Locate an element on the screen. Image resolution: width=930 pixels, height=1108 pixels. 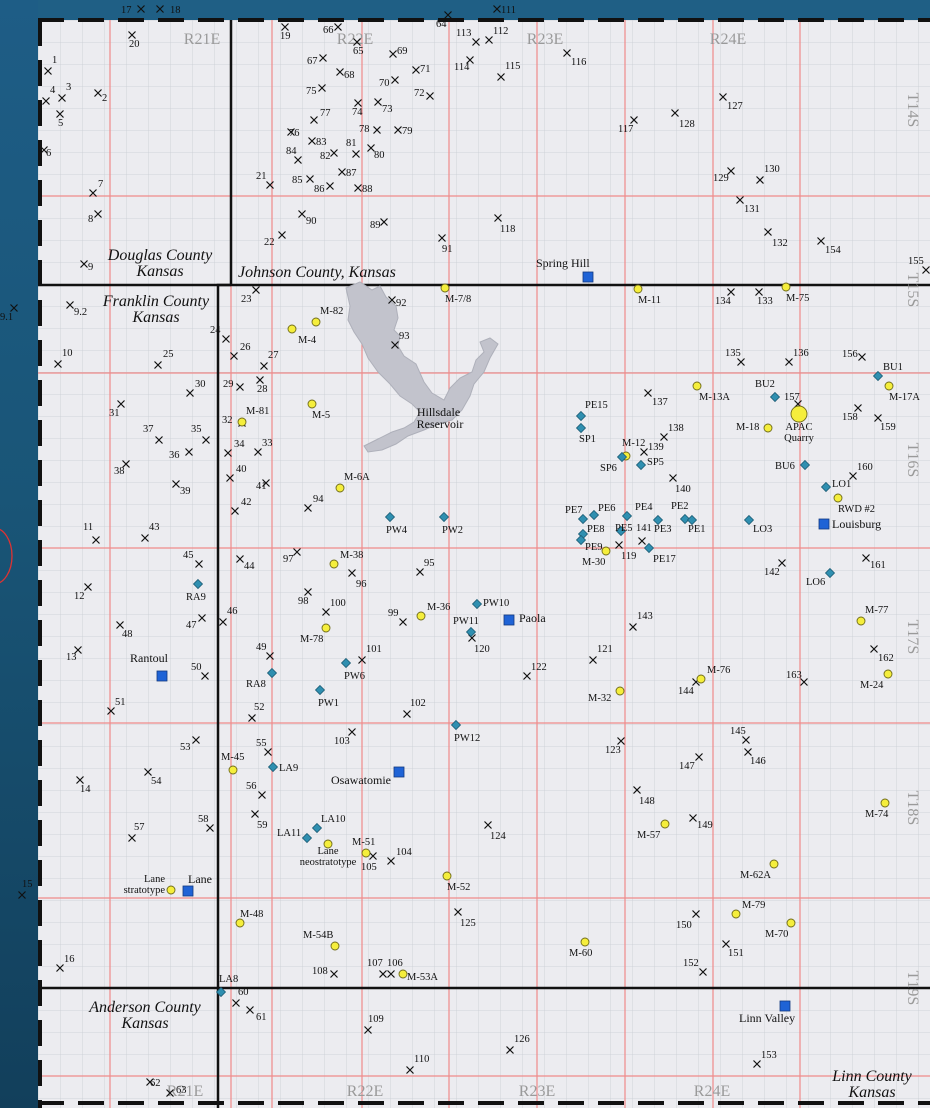
well-46: 46 is located at coordinates (228, 616).